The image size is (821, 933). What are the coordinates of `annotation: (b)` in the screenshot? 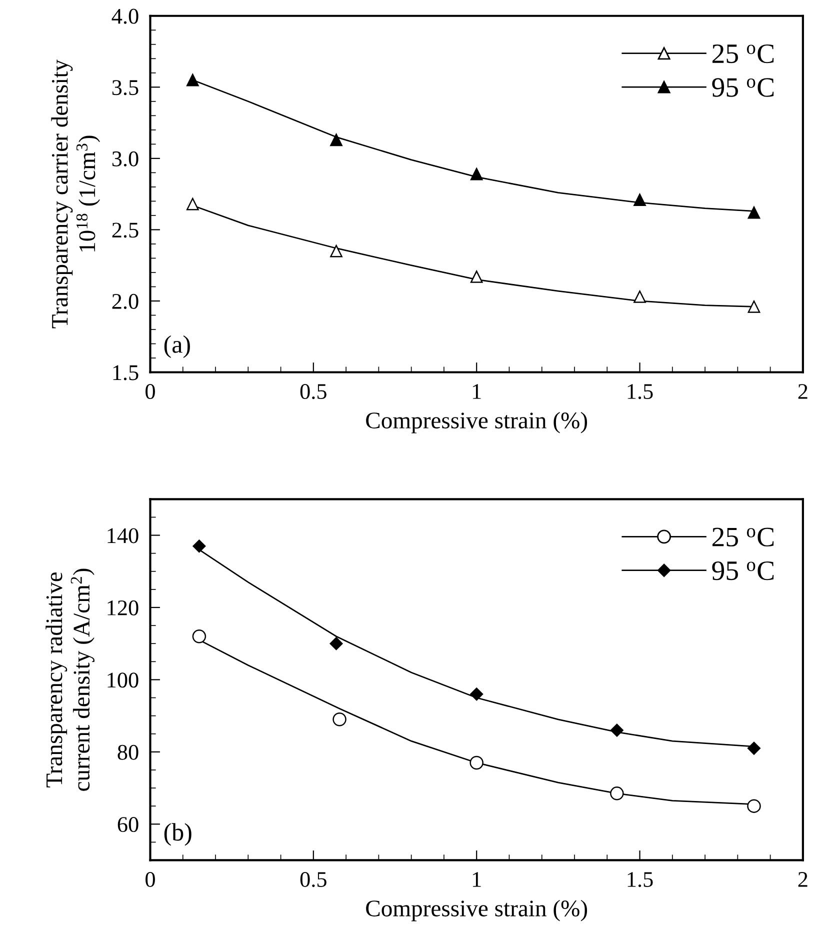 It's located at (178, 834).